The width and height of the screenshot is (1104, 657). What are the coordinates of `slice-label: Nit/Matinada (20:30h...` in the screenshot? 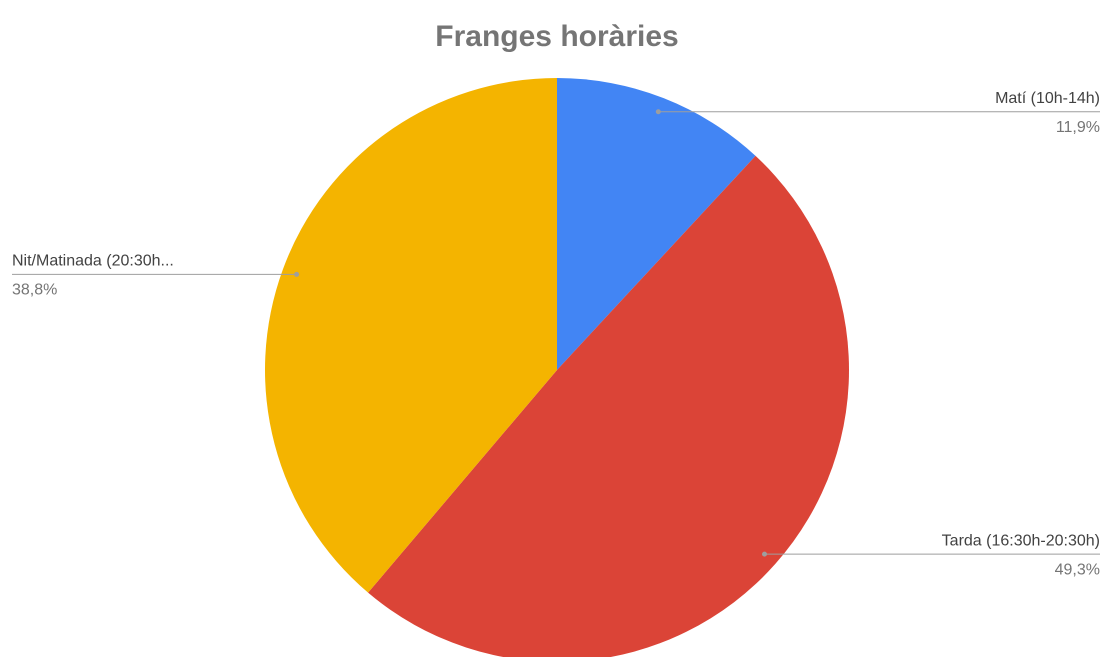 It's located at (93, 261).